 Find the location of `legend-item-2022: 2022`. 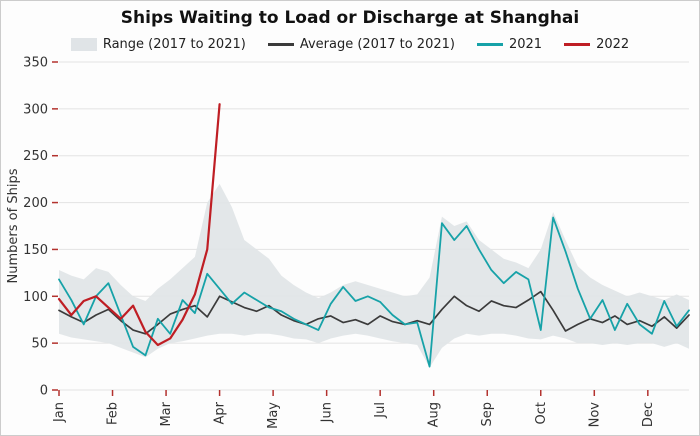

legend-item-2022: 2022 is located at coordinates (596, 44).